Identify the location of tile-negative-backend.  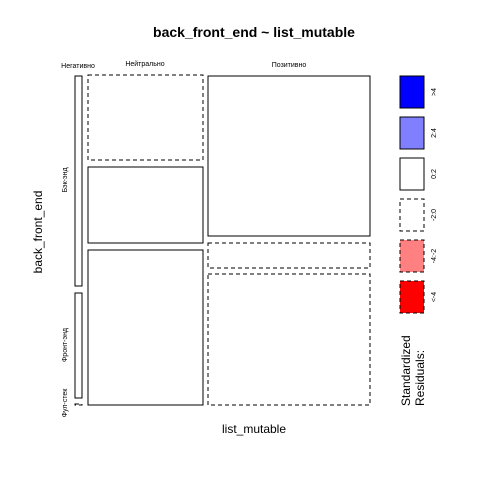
(78, 181).